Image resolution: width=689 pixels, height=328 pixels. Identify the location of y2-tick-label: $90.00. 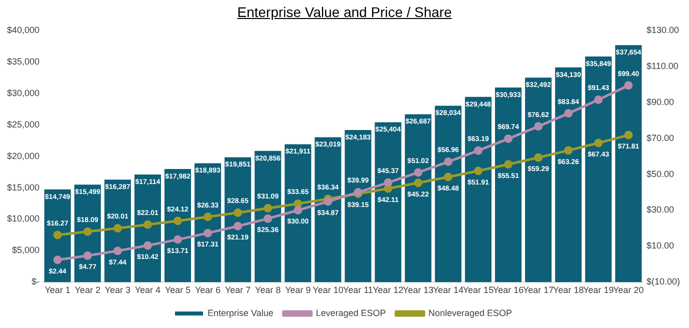
(660, 101).